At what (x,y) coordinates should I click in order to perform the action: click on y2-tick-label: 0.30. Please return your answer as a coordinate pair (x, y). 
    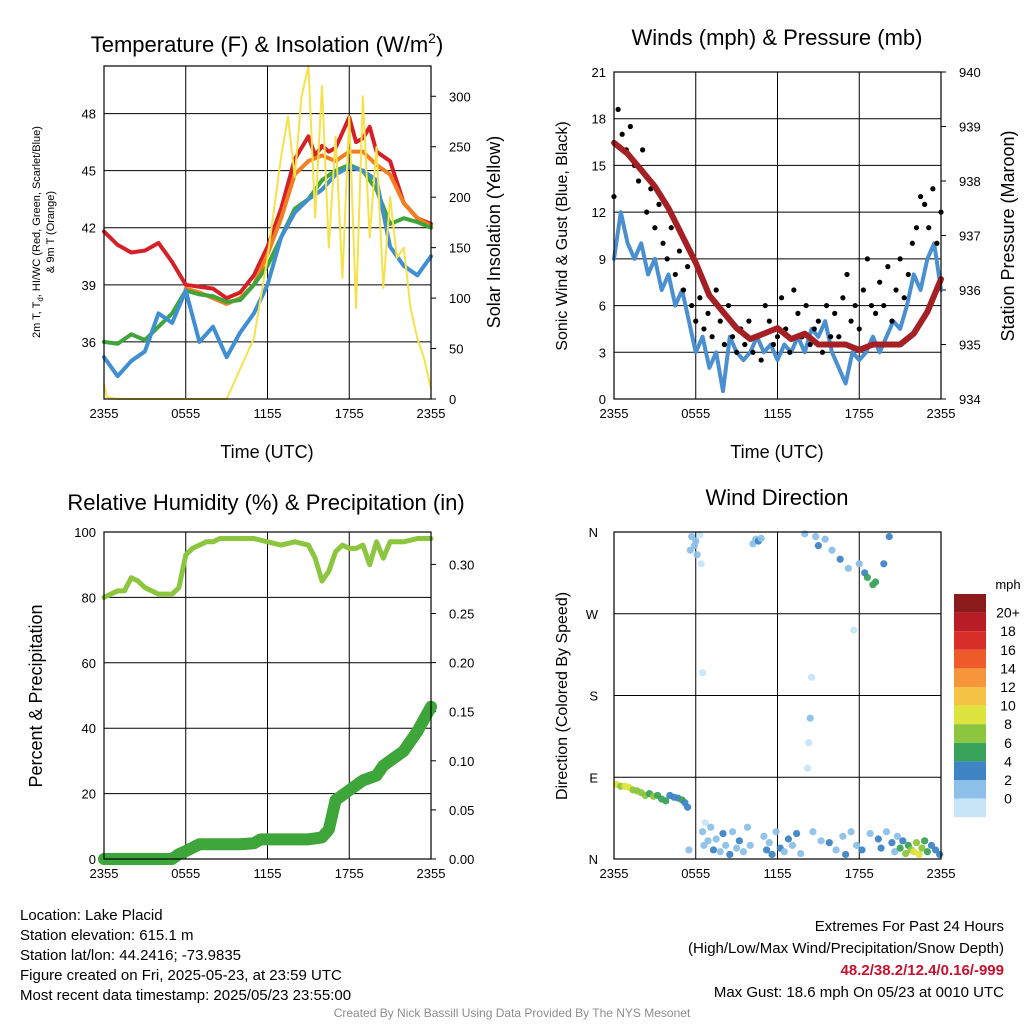
    Looking at the image, I should click on (461, 564).